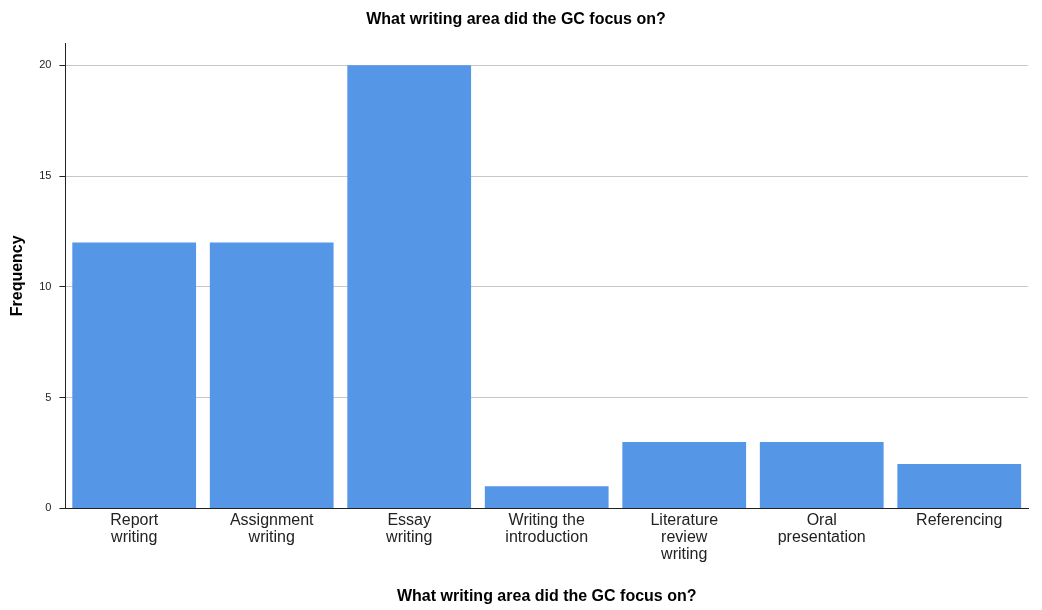  What do you see at coordinates (546, 595) in the screenshot?
I see `x-axis-title: What writing area did the GC focus on?` at bounding box center [546, 595].